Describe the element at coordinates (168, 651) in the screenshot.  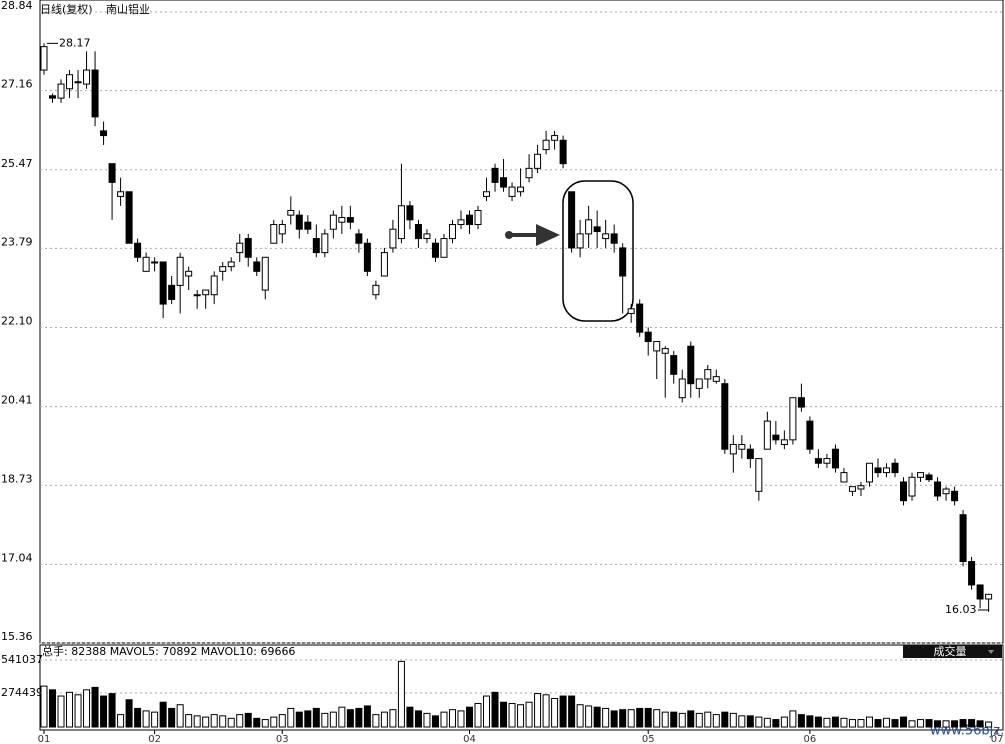
I see `volume-header: 总手: 82388 MAVOL5: 70892 MAVOL10: 69666` at that location.